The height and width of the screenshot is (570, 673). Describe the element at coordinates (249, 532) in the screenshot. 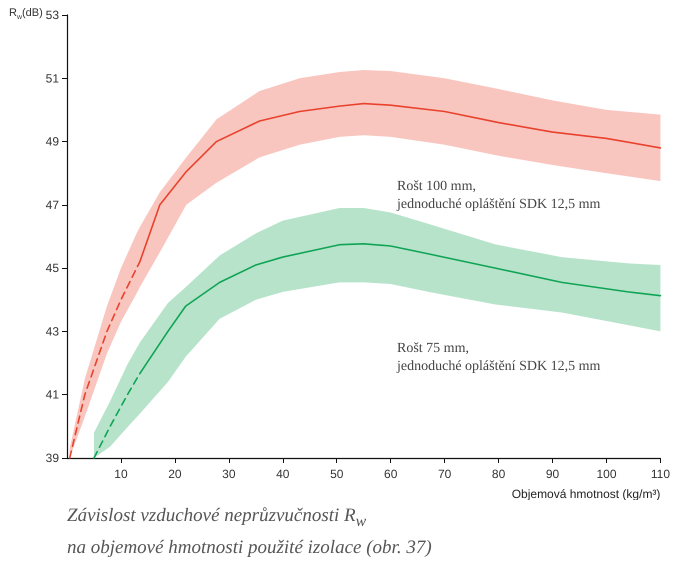

I see `text: Závislost vzduchové neprůzvučnosti R$_{w}$ na objemové hmotnosti použité izolace (obr. 37)` at that location.